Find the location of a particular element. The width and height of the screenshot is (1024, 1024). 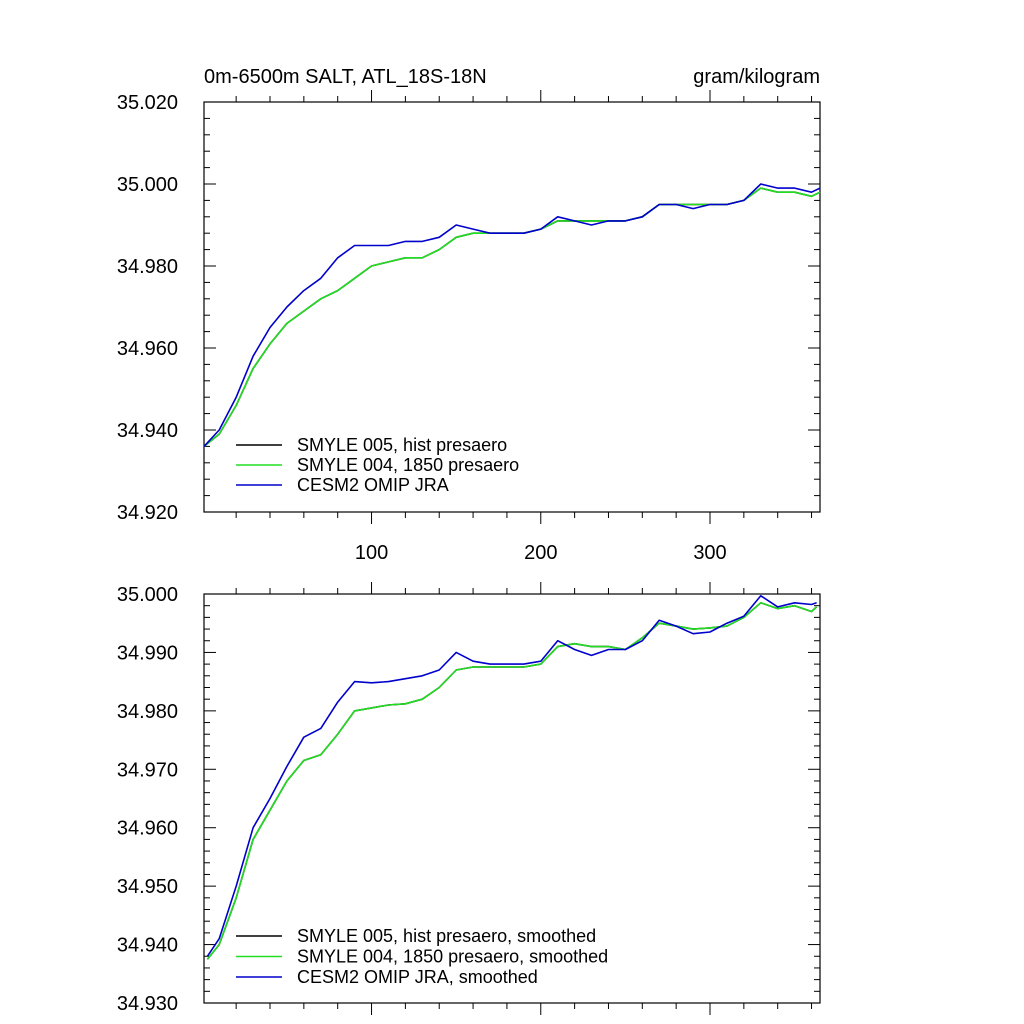

y-tick-label: 34.950 is located at coordinates (147, 887).